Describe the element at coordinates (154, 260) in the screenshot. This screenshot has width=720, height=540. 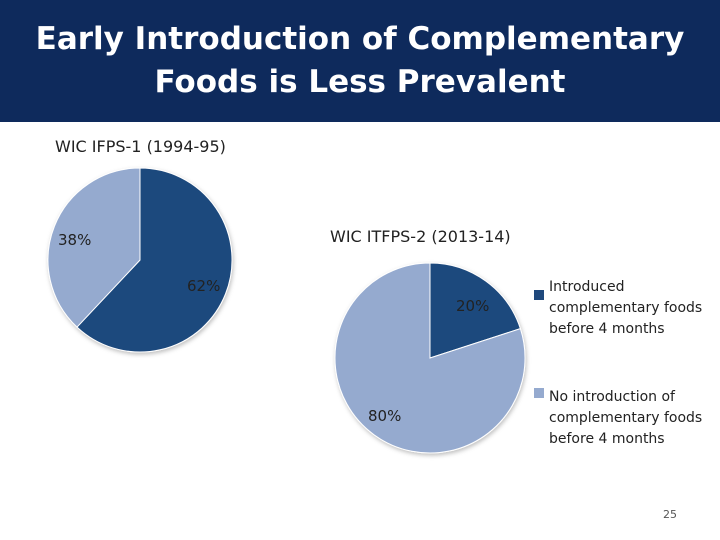
I see `chart1-slice-introduced` at that location.